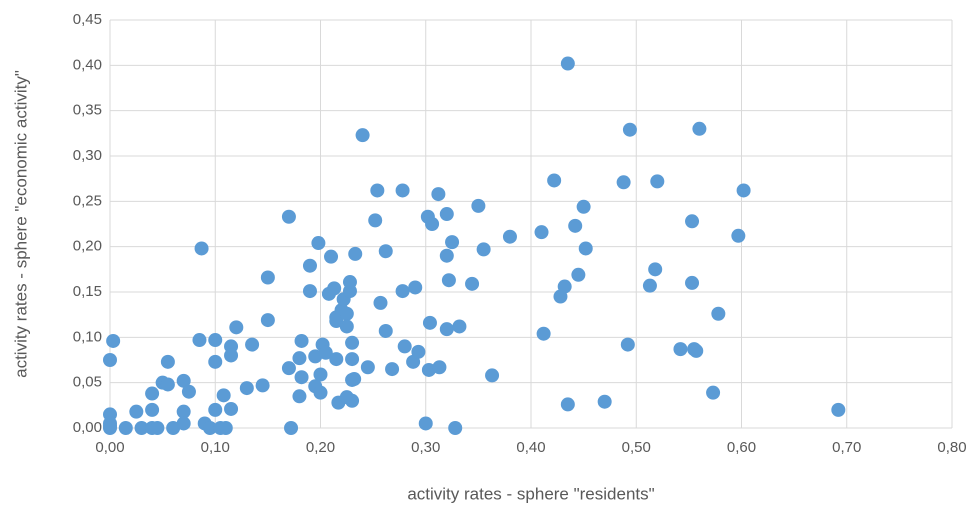 Image resolution: width=979 pixels, height=512 pixels. What do you see at coordinates (87, 19) in the screenshot?
I see `y-tick-label: 0,45` at bounding box center [87, 19].